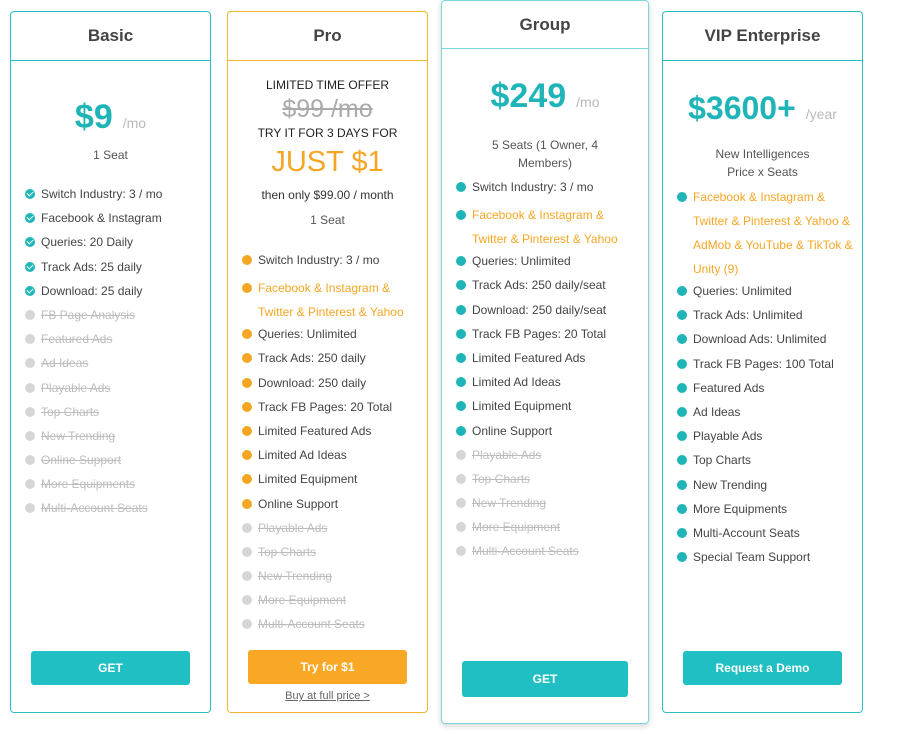 Image resolution: width=900 pixels, height=749 pixels. What do you see at coordinates (588, 102) in the screenshot?
I see `price-period: /mo` at bounding box center [588, 102].